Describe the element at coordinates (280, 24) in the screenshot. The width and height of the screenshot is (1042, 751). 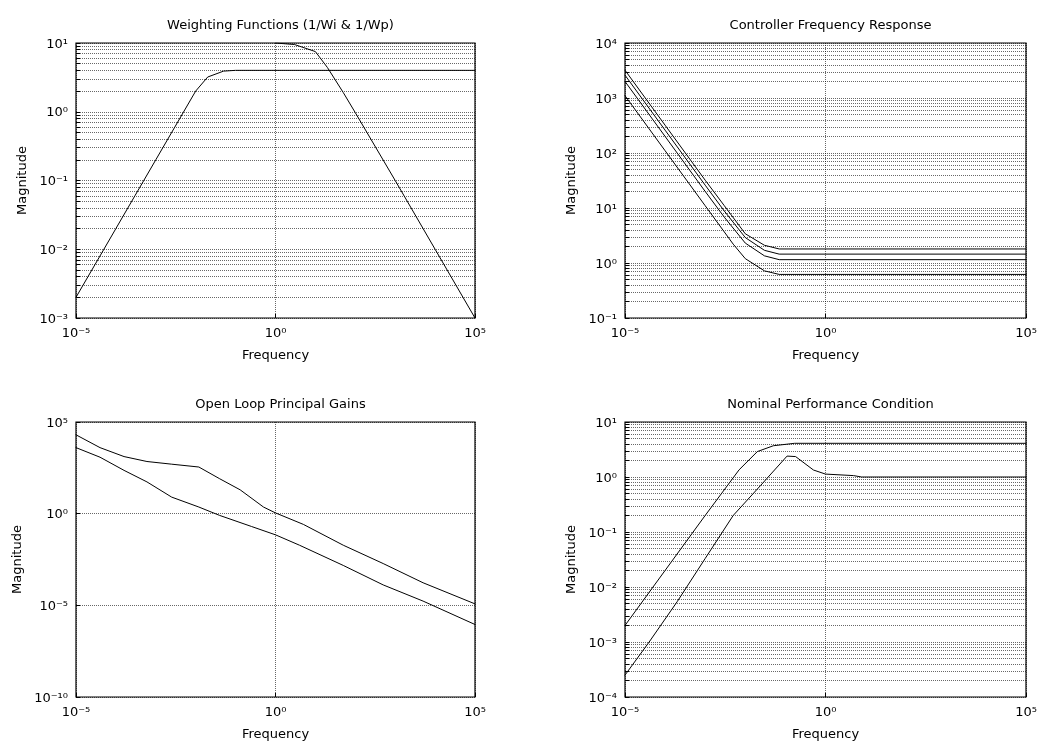
I see `chart-title: Weighting Functions (1/Wi & 1/Wp)` at that location.